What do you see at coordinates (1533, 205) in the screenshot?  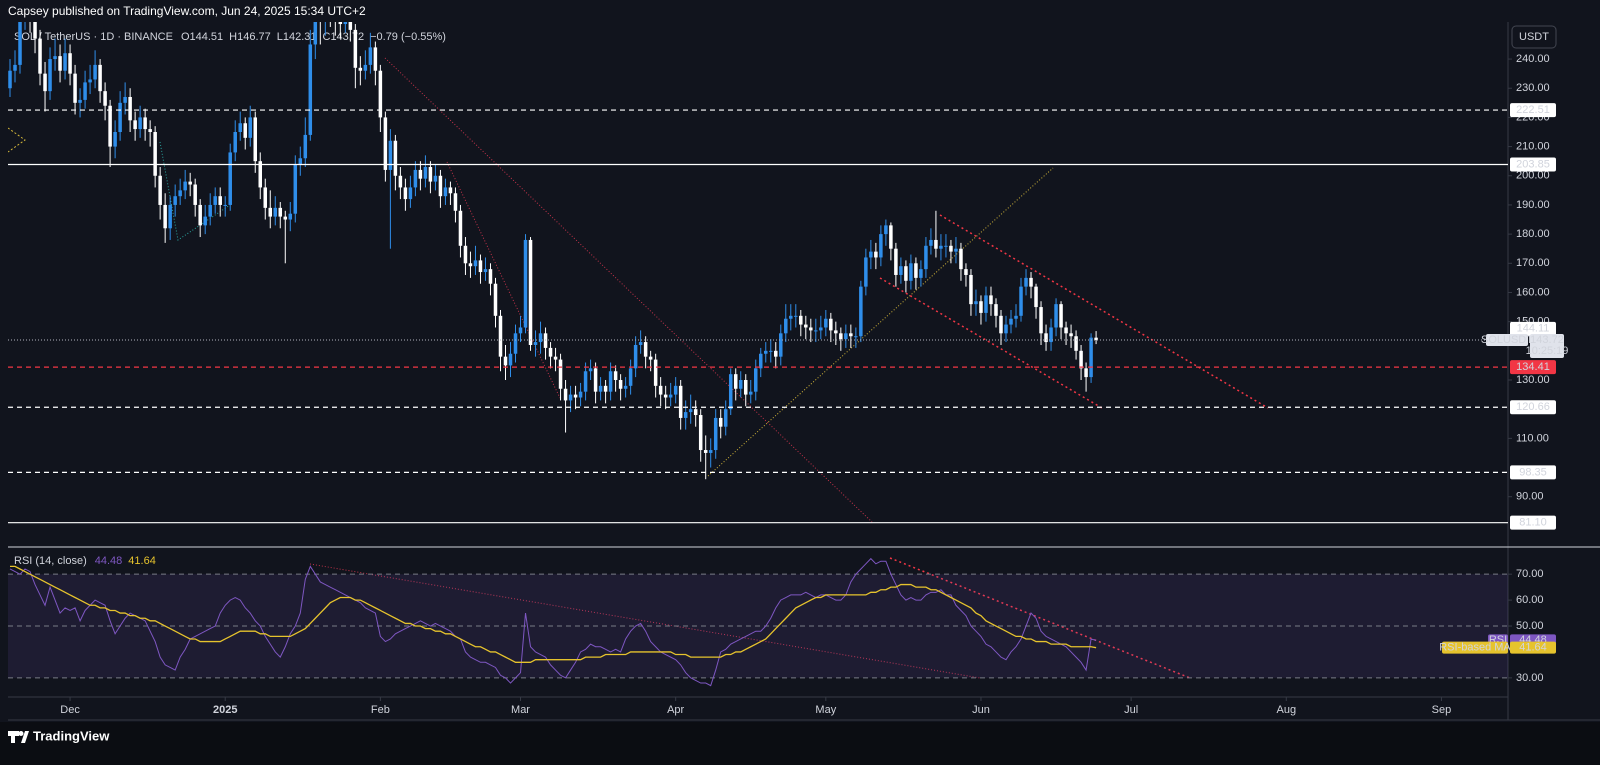 I see `y-tick-label: 190.00` at bounding box center [1533, 205].